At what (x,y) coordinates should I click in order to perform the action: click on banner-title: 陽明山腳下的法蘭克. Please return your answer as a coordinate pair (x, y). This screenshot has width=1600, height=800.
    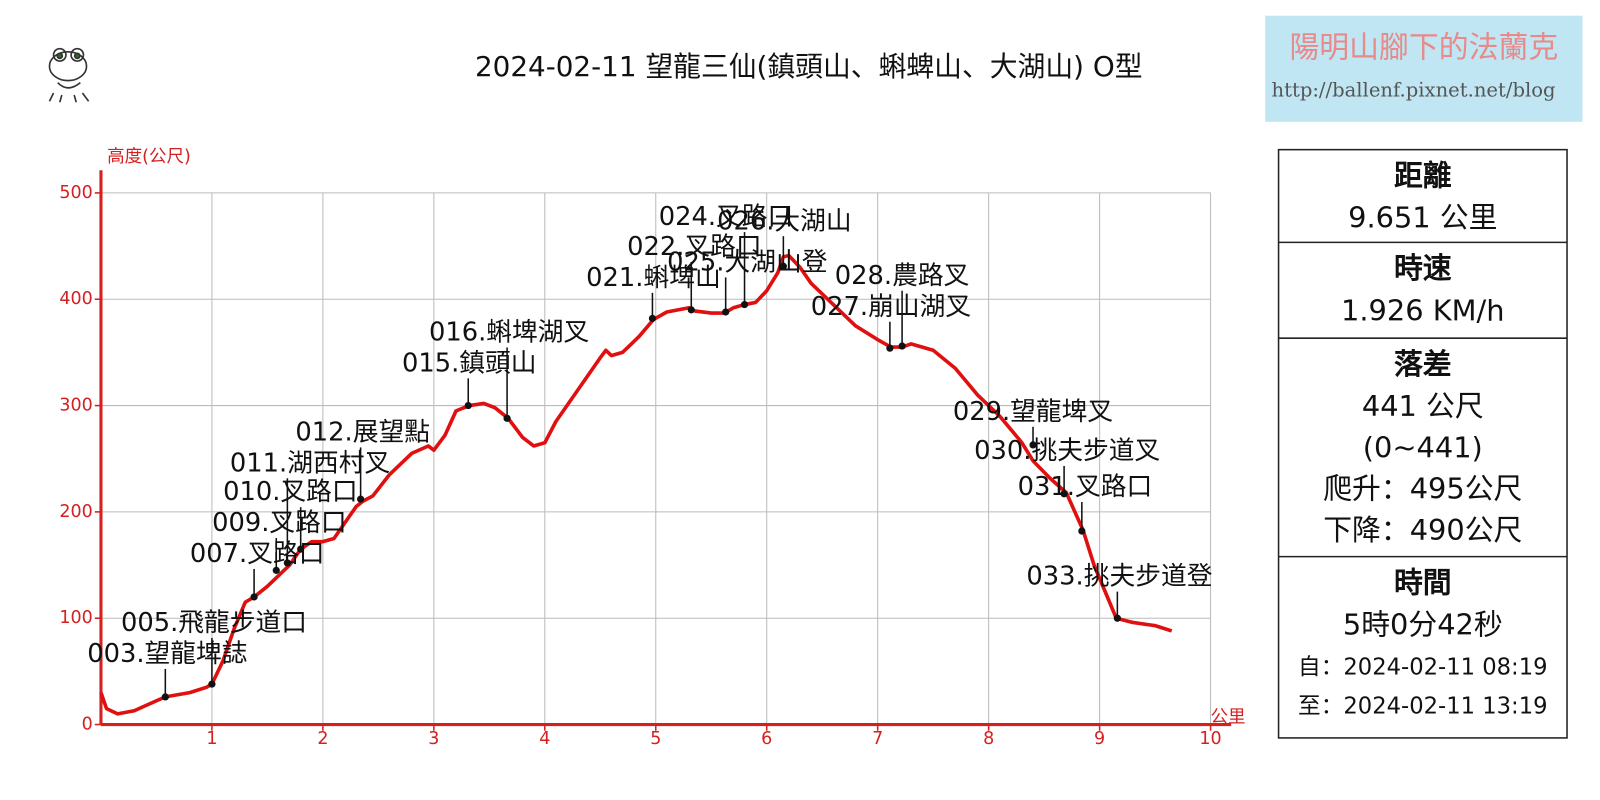
    Looking at the image, I should click on (1423, 48).